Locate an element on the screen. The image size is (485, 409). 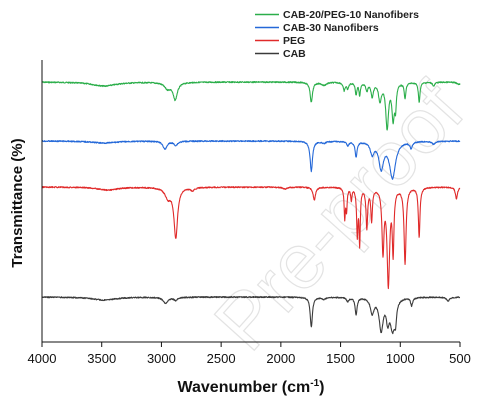
x-tick-label-4000: 4000 is located at coordinates (42, 358).